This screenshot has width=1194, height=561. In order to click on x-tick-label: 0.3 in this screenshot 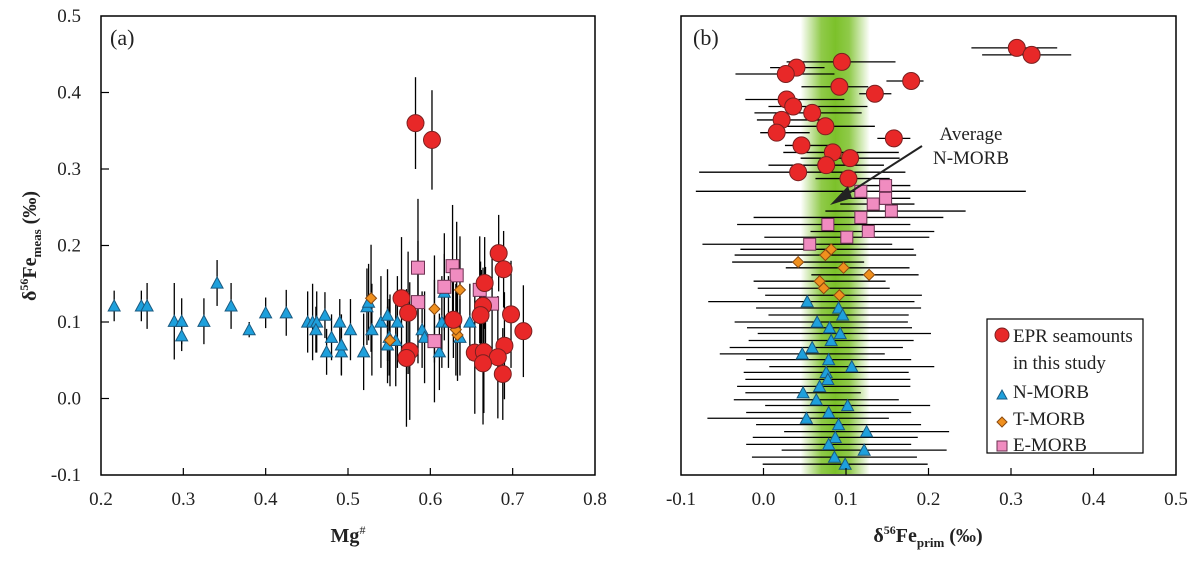, I will do `click(183, 499)`.